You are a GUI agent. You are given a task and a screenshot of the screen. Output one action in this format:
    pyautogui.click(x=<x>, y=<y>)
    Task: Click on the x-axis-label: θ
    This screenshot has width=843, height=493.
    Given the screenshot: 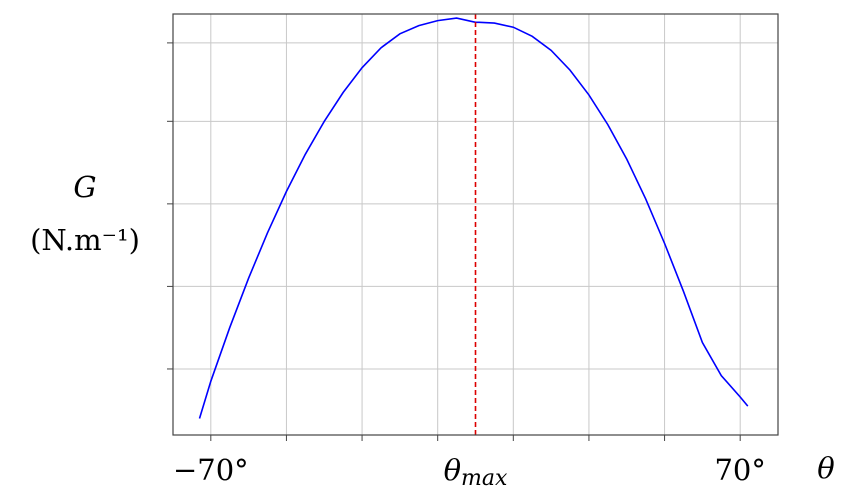 What is the action you would take?
    pyautogui.click(x=825, y=468)
    